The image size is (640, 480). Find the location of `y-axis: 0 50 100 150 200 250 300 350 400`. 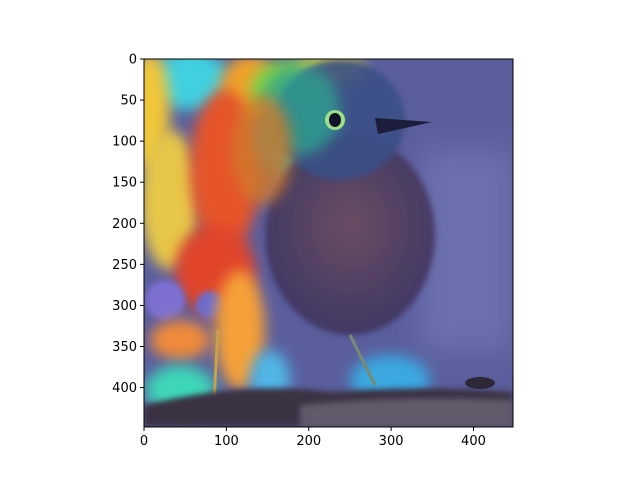

y-axis: 0 50 100 150 200 250 300 350 400 is located at coordinates (128, 224).